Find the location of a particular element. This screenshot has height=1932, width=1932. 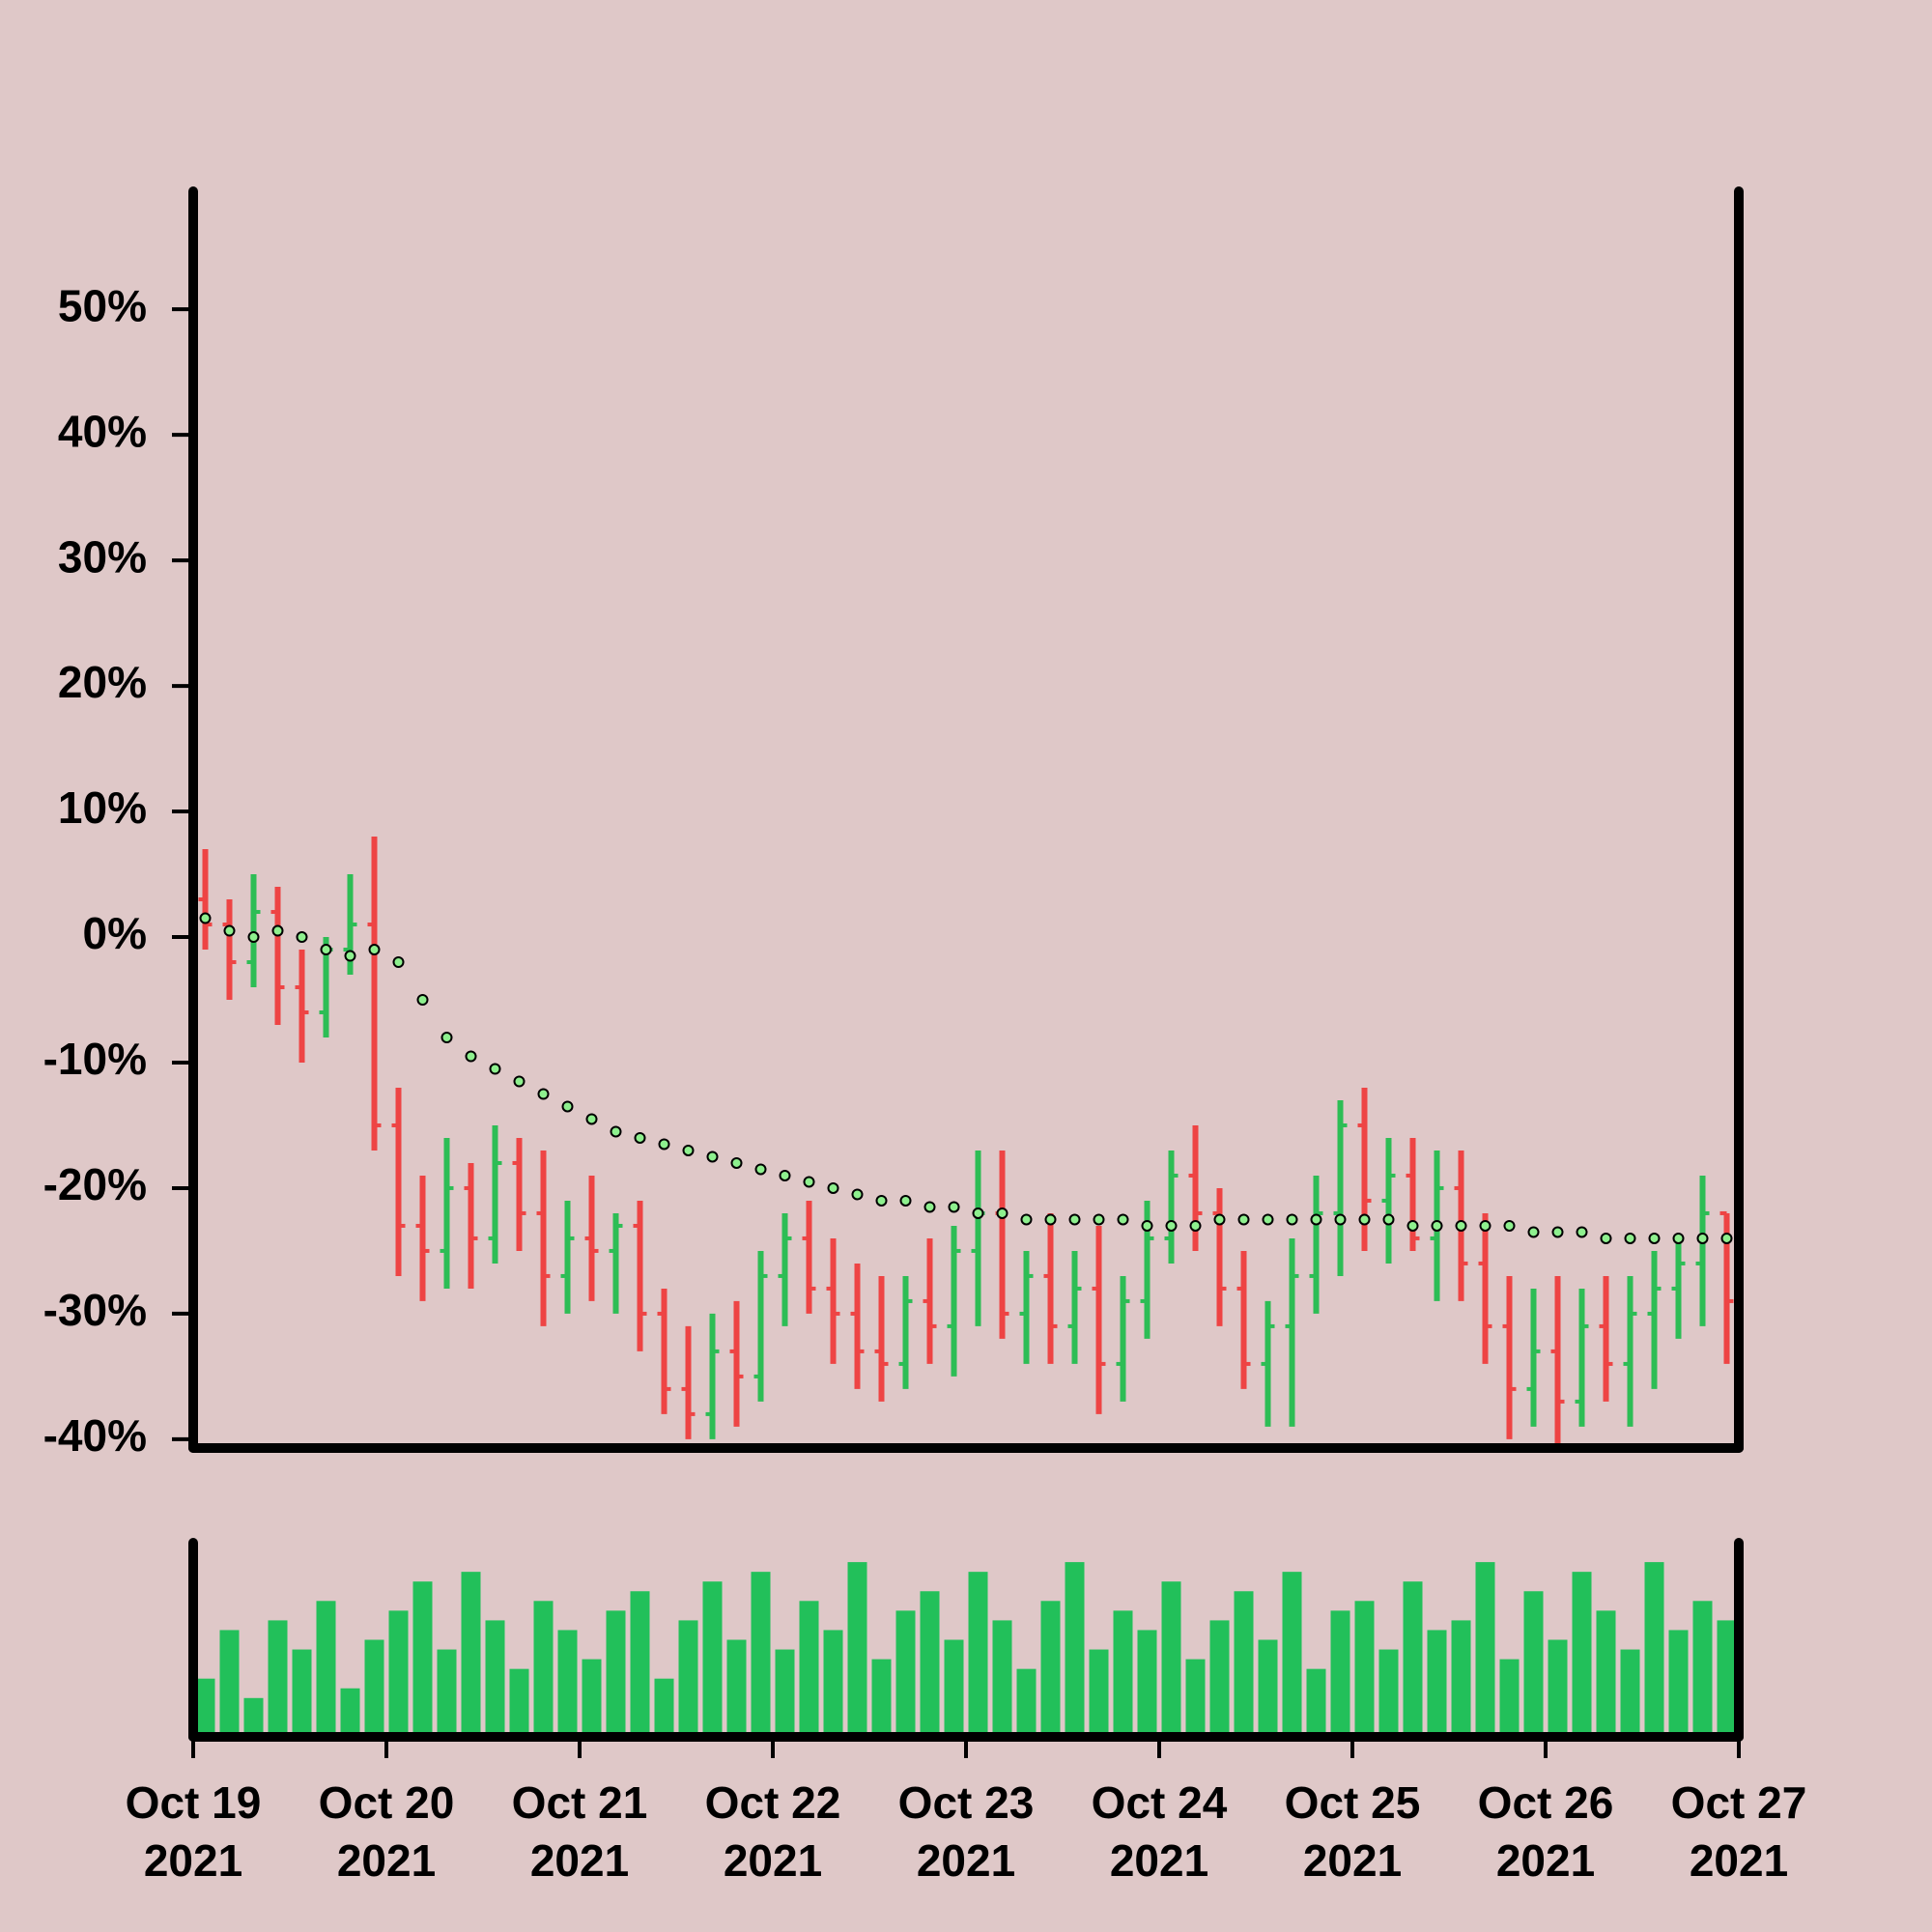

y-tick-label: -20% is located at coordinates (95, 1184).